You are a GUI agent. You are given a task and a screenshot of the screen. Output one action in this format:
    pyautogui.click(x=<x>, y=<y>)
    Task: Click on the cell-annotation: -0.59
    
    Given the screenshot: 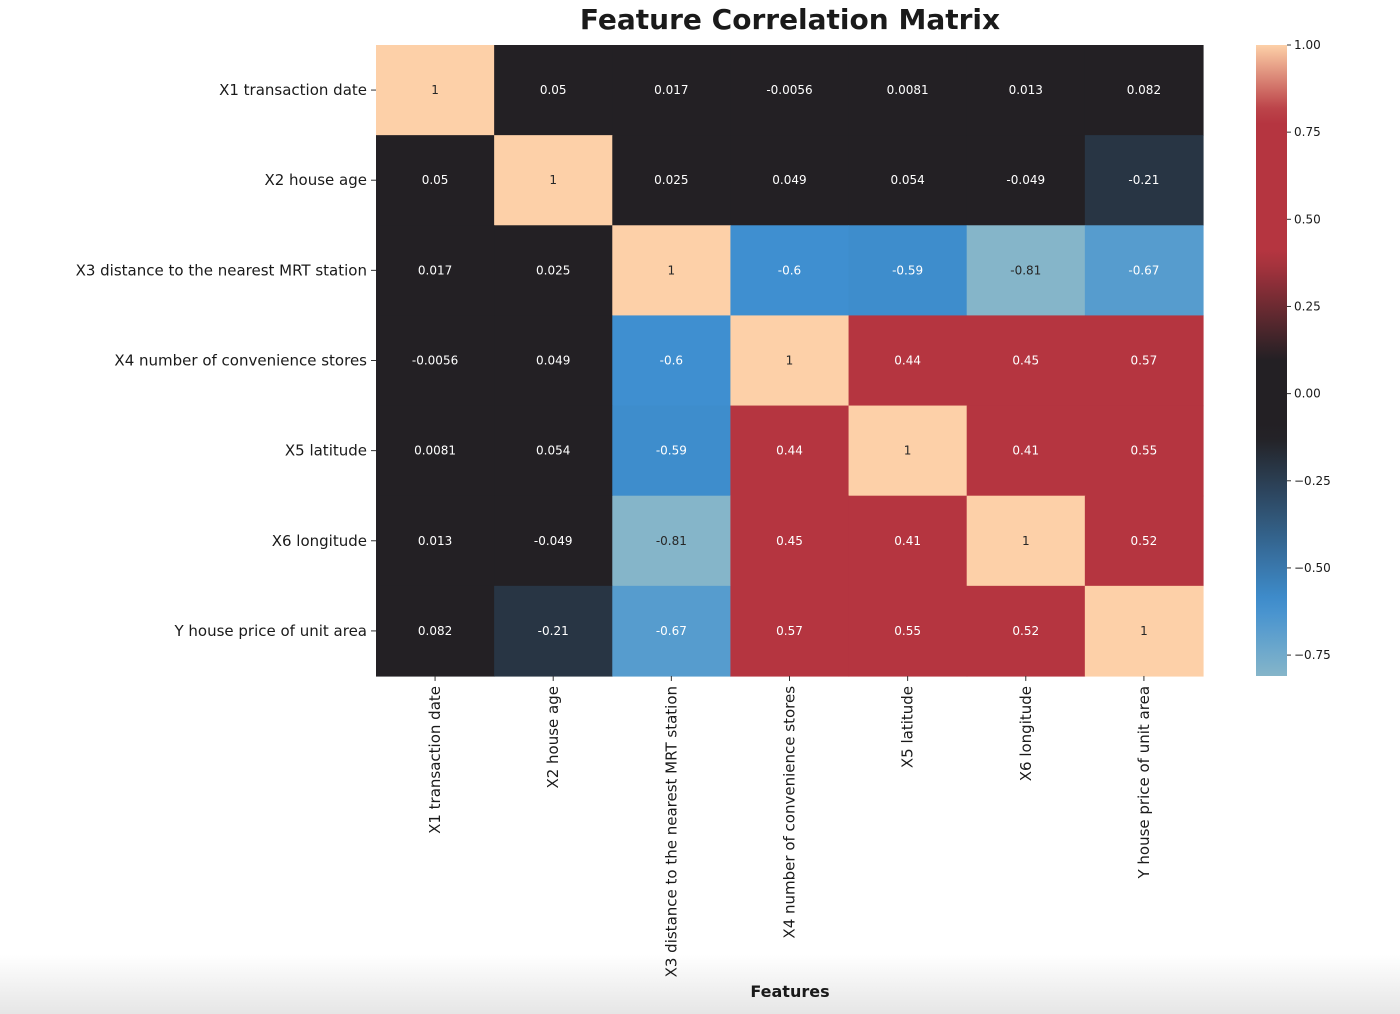 What is the action you would take?
    pyautogui.click(x=907, y=270)
    